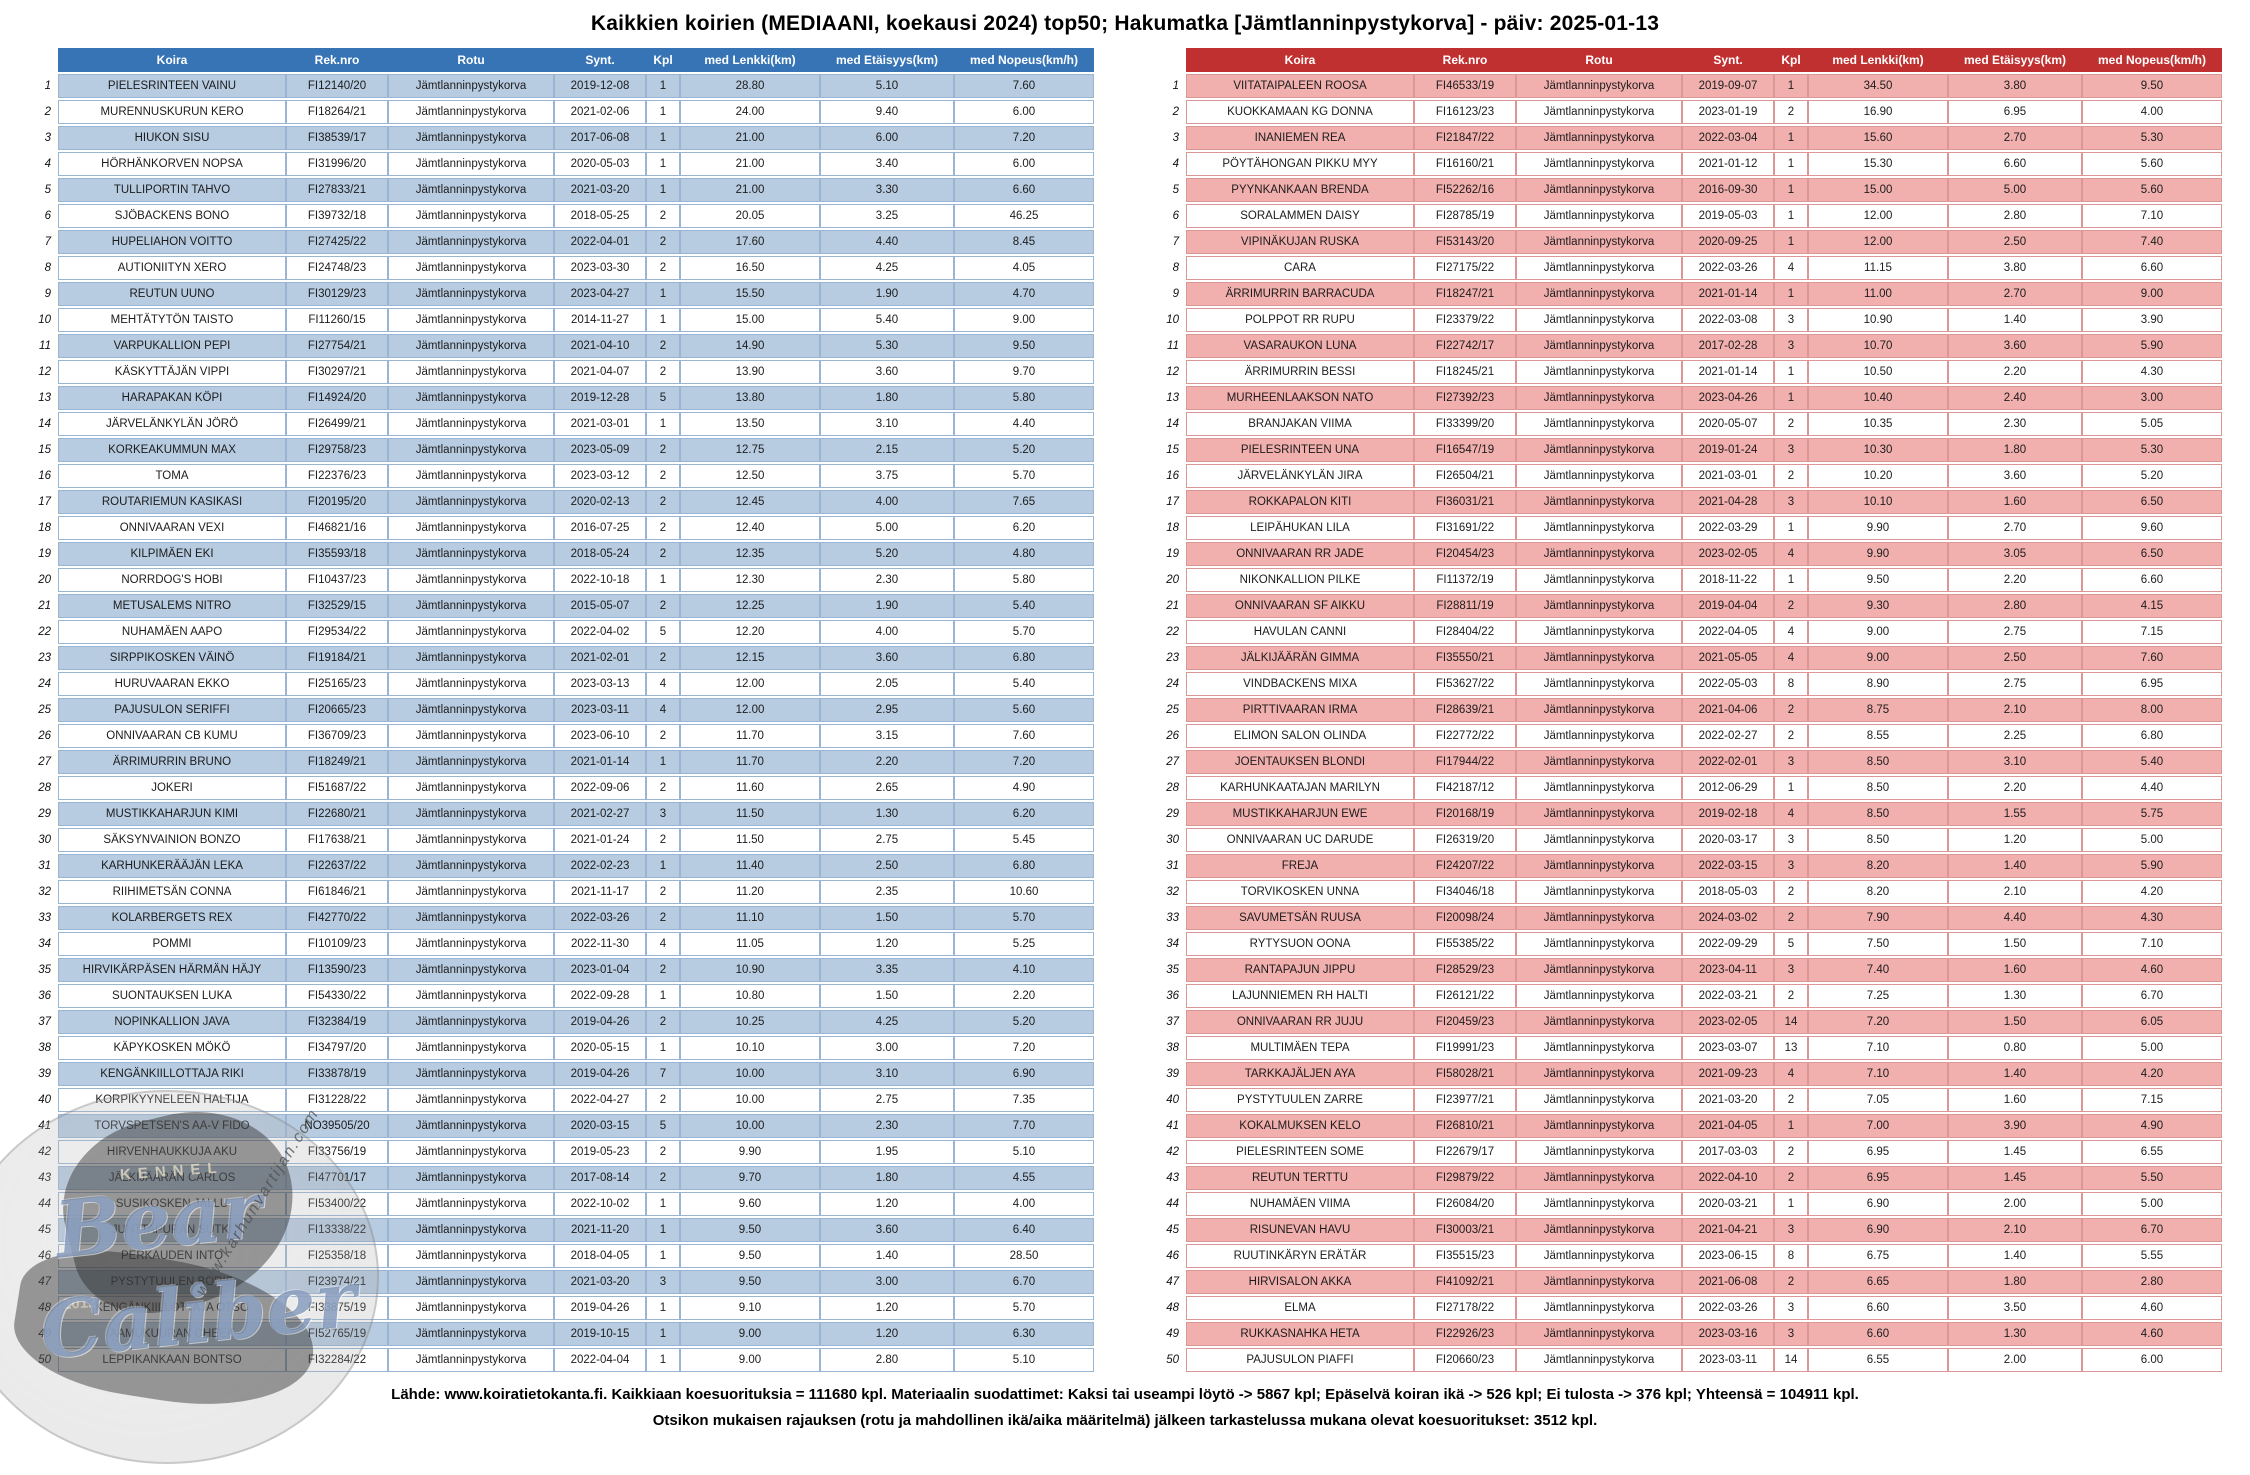 This screenshot has height=1475, width=2250. I want to click on med-etaisyys-value: 3.75, so click(887, 476).